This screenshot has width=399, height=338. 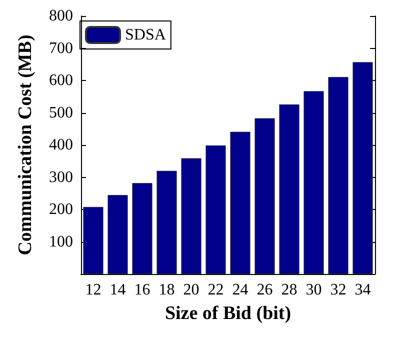 What do you see at coordinates (61, 241) in the screenshot?
I see `y-tick-label: 100` at bounding box center [61, 241].